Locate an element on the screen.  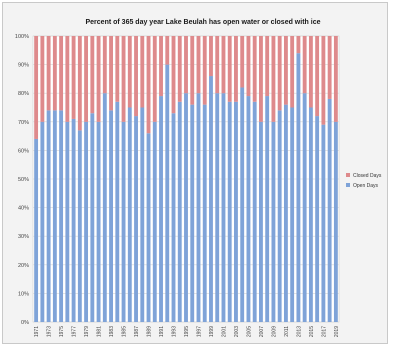
y-tick-label: 80% is located at coordinates (23, 94).